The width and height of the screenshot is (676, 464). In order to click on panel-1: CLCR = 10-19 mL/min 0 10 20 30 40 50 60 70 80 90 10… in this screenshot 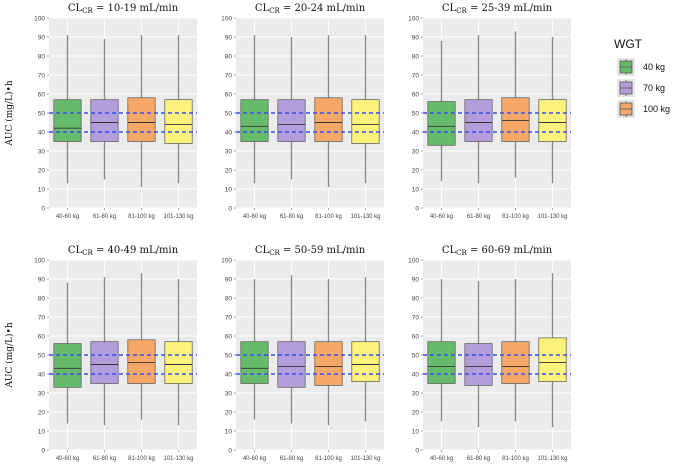, I will do `click(100, 111)`.